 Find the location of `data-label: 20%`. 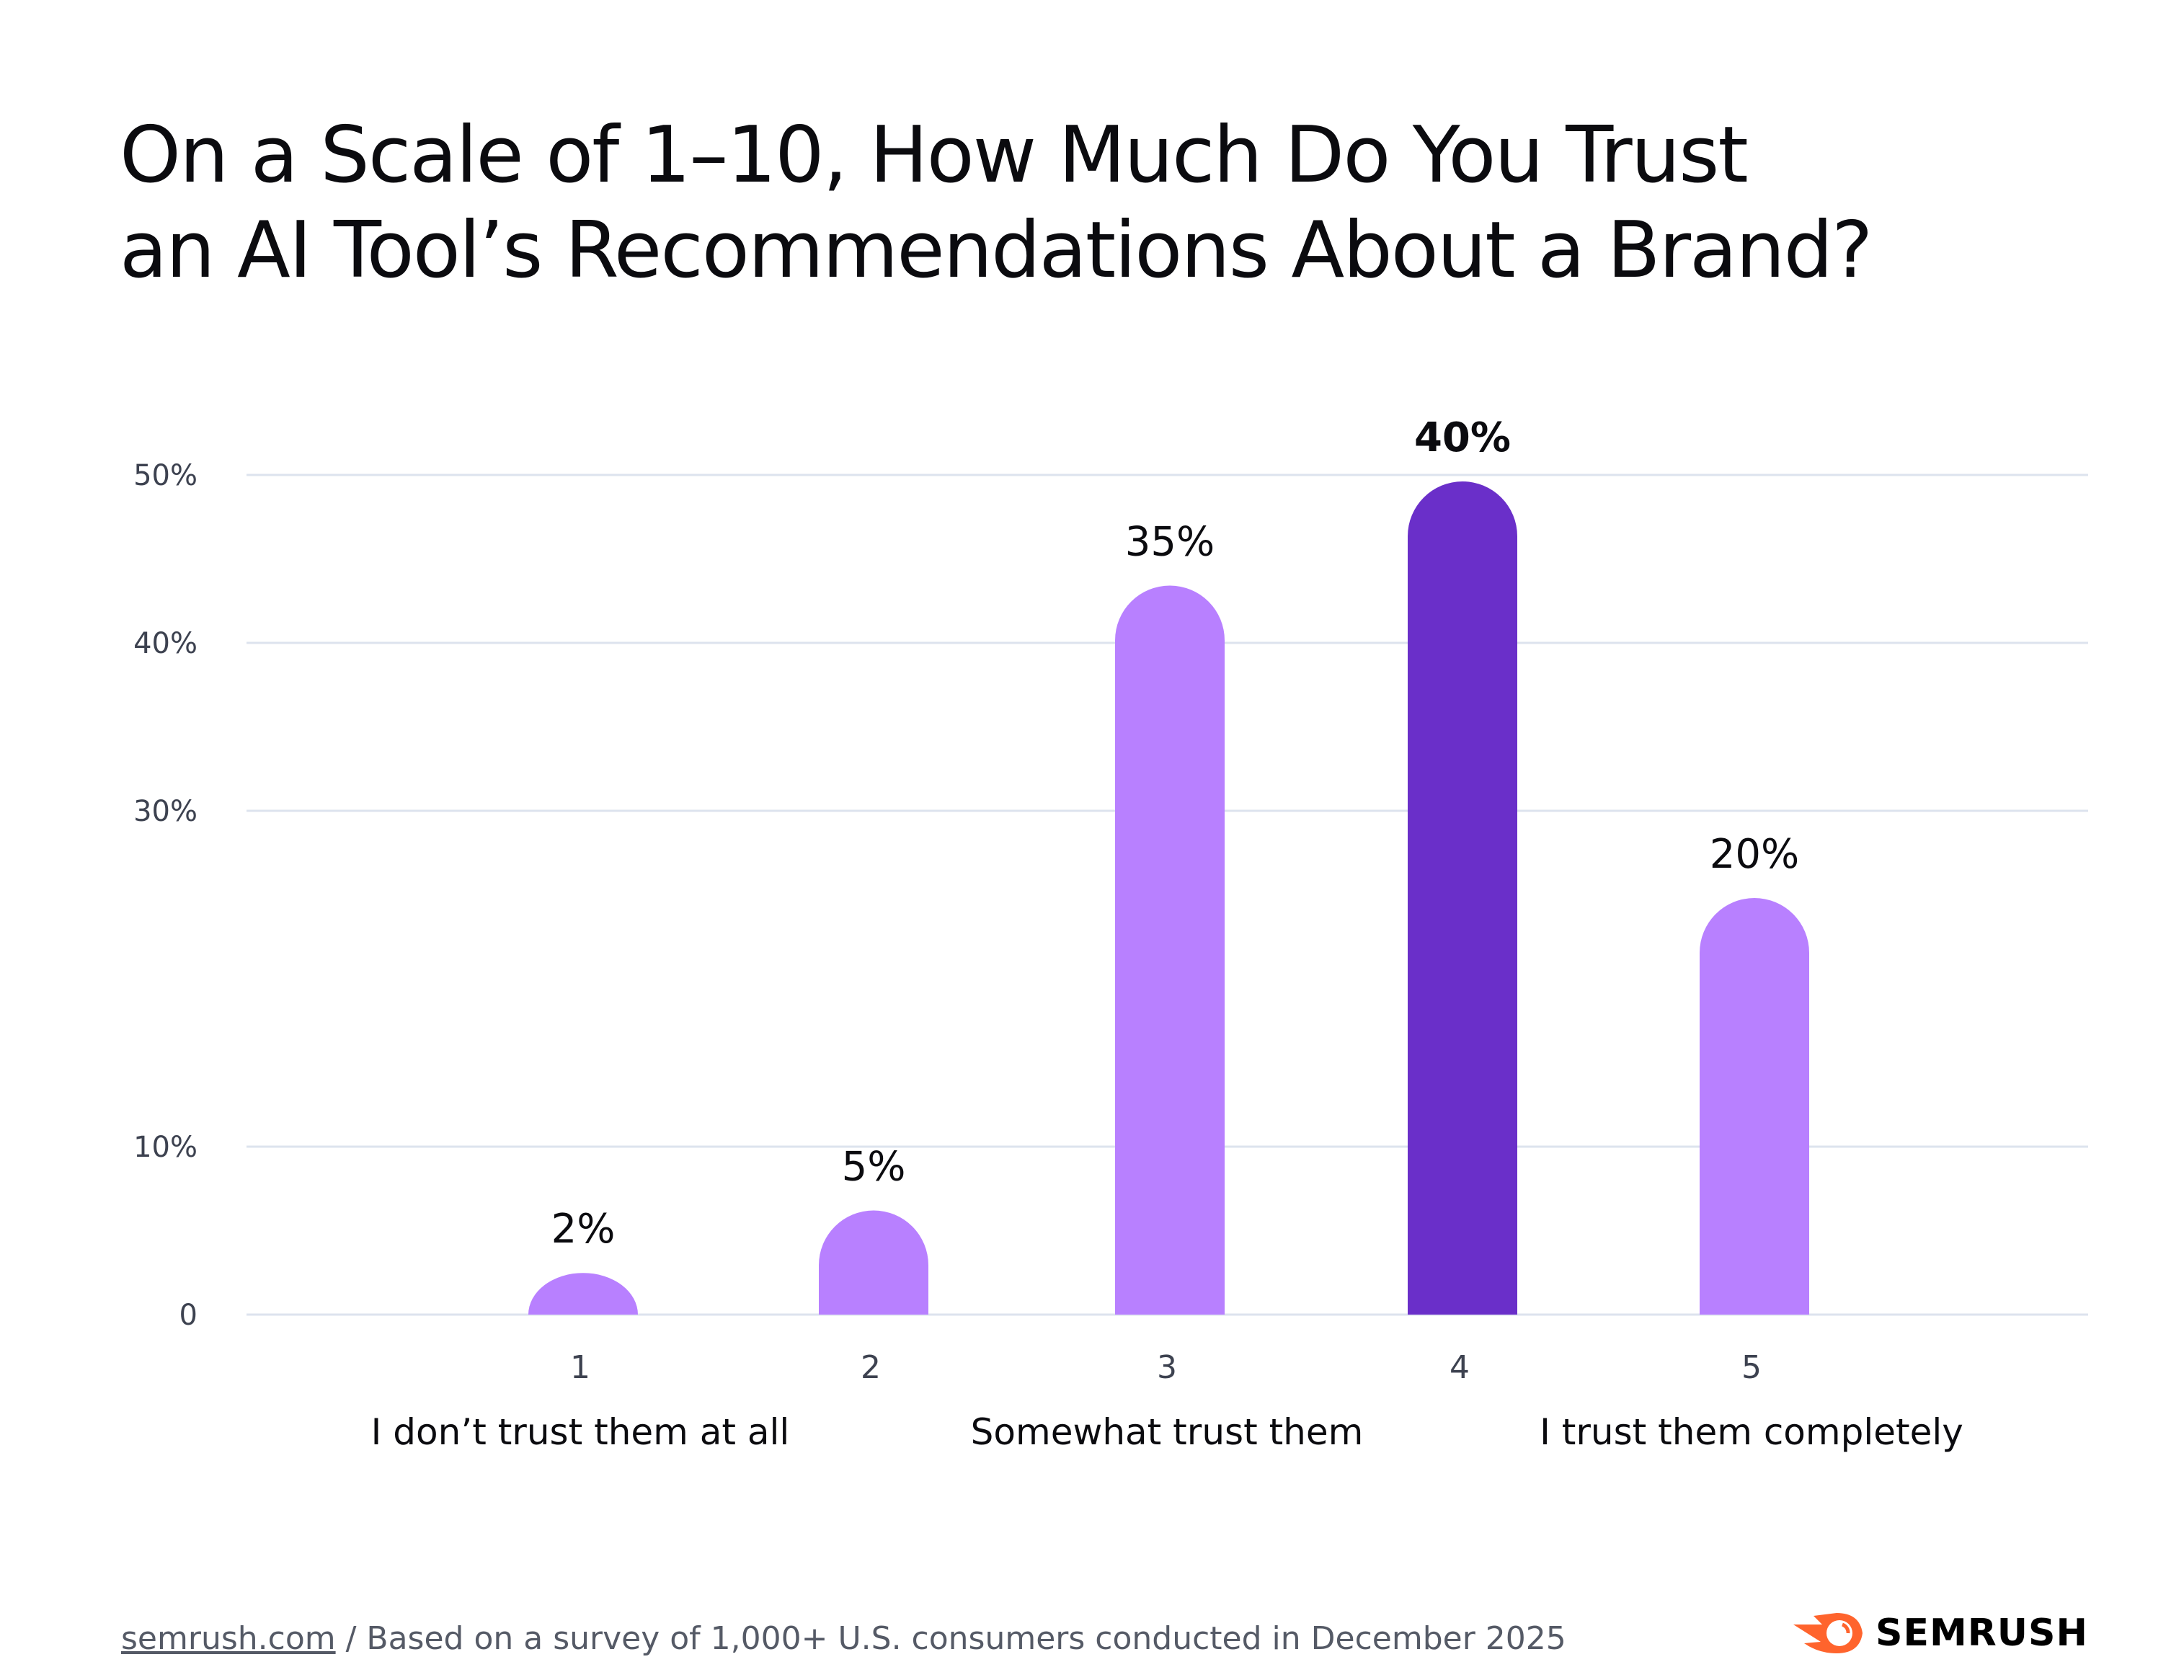

data-label: 20% is located at coordinates (1754, 854).